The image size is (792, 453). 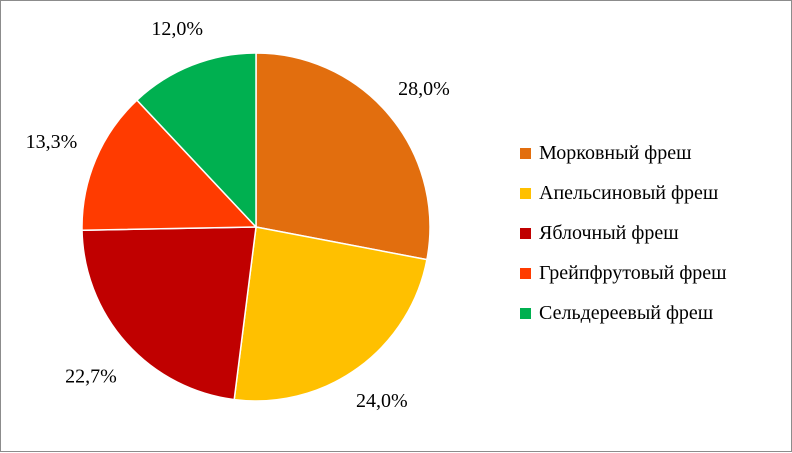 I want to click on data-label-apple: 22,7%, so click(x=91, y=376).